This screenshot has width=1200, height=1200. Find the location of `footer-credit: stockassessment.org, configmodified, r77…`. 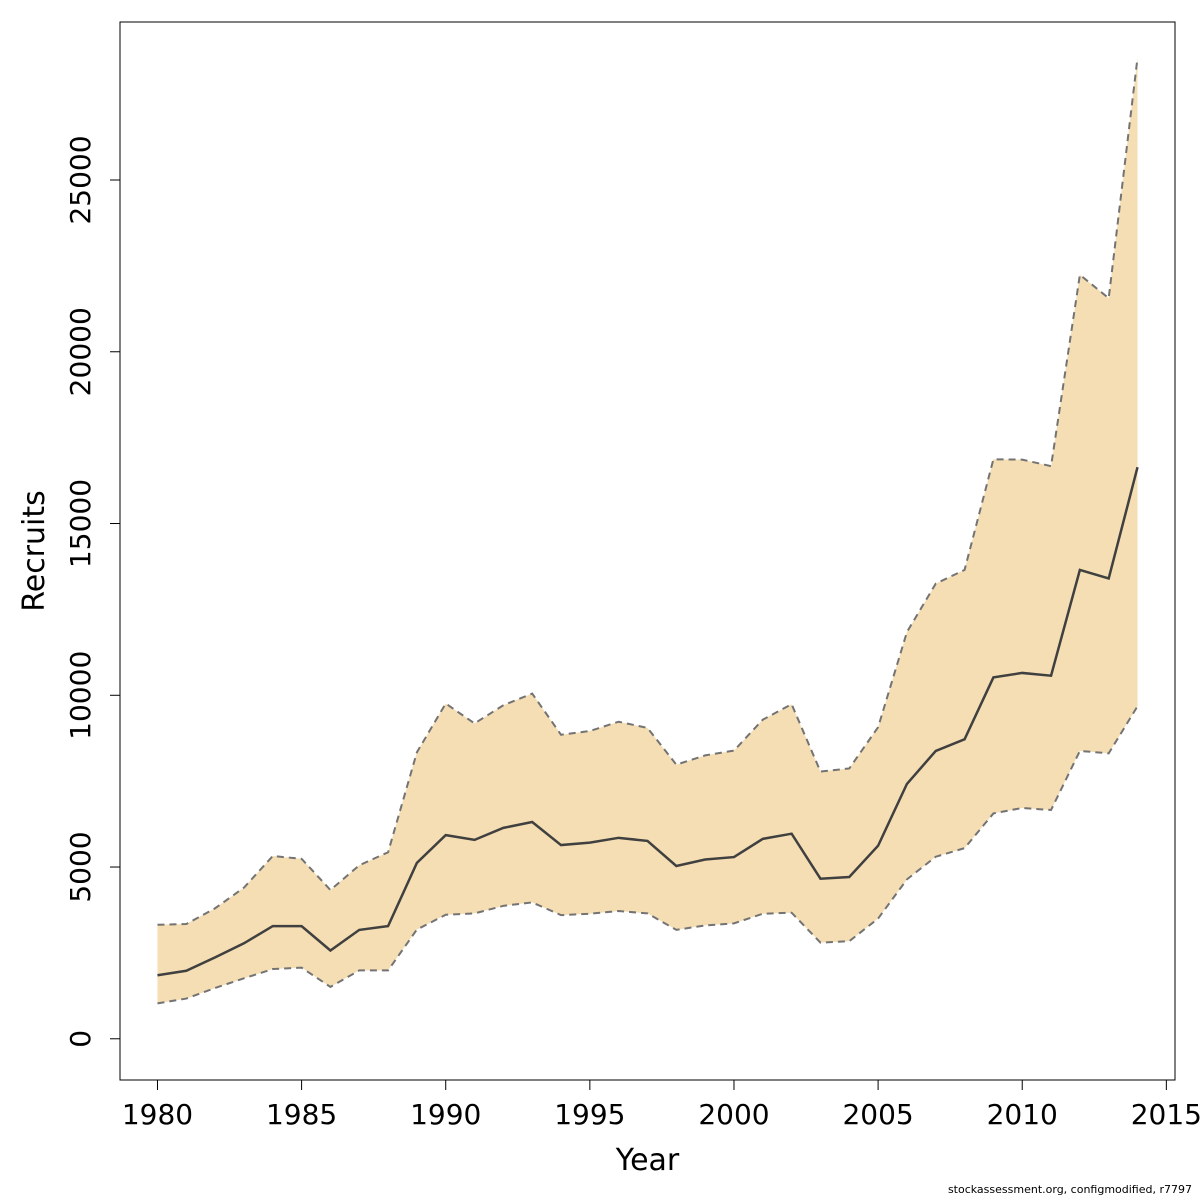

footer-credit: stockassessment.org, configmodified, r77… is located at coordinates (1069, 1189).